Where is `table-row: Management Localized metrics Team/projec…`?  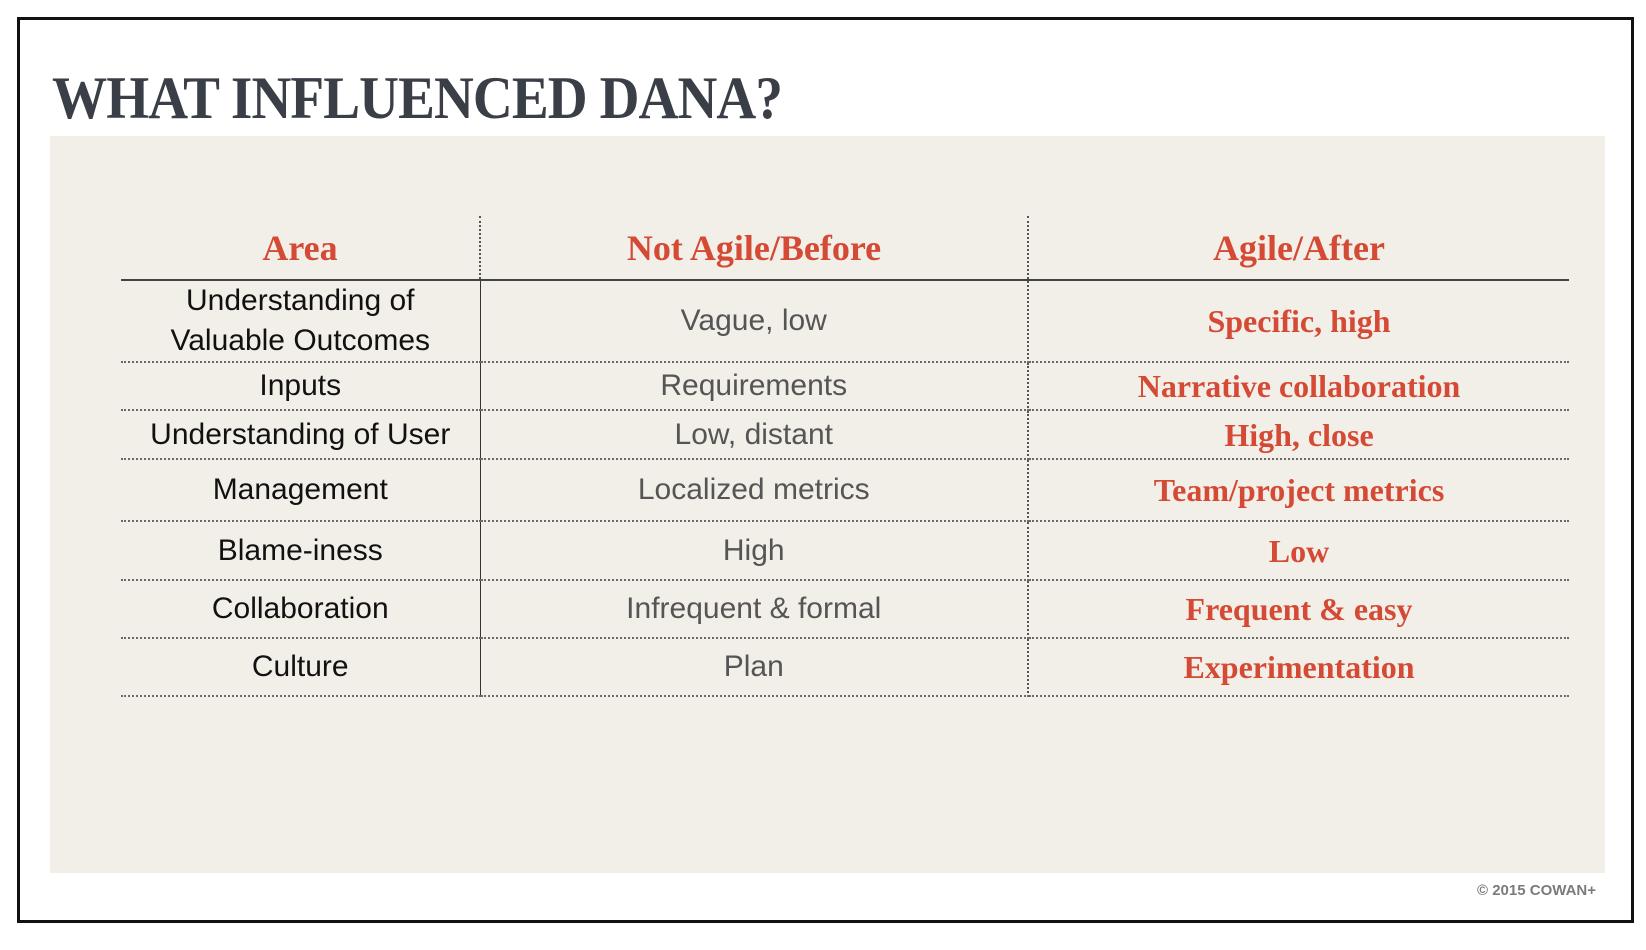 table-row: Management Localized metrics Team/projec… is located at coordinates (845, 490).